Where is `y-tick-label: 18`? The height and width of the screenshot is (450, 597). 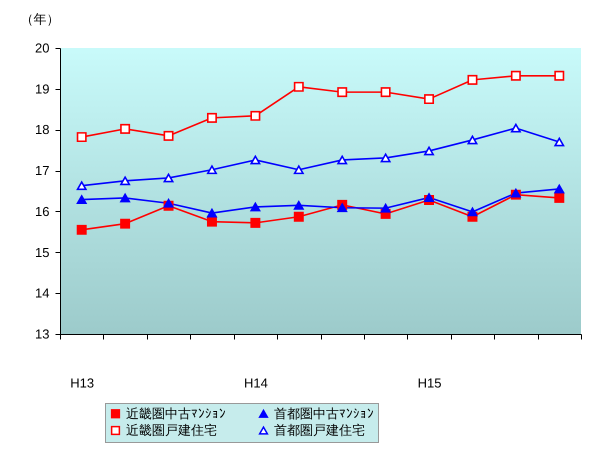 y-tick-label: 18 is located at coordinates (42, 130).